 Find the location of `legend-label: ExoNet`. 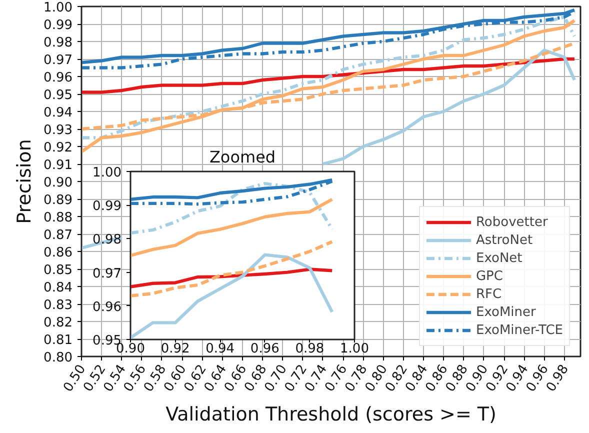

legend-label: ExoNet is located at coordinates (499, 258).